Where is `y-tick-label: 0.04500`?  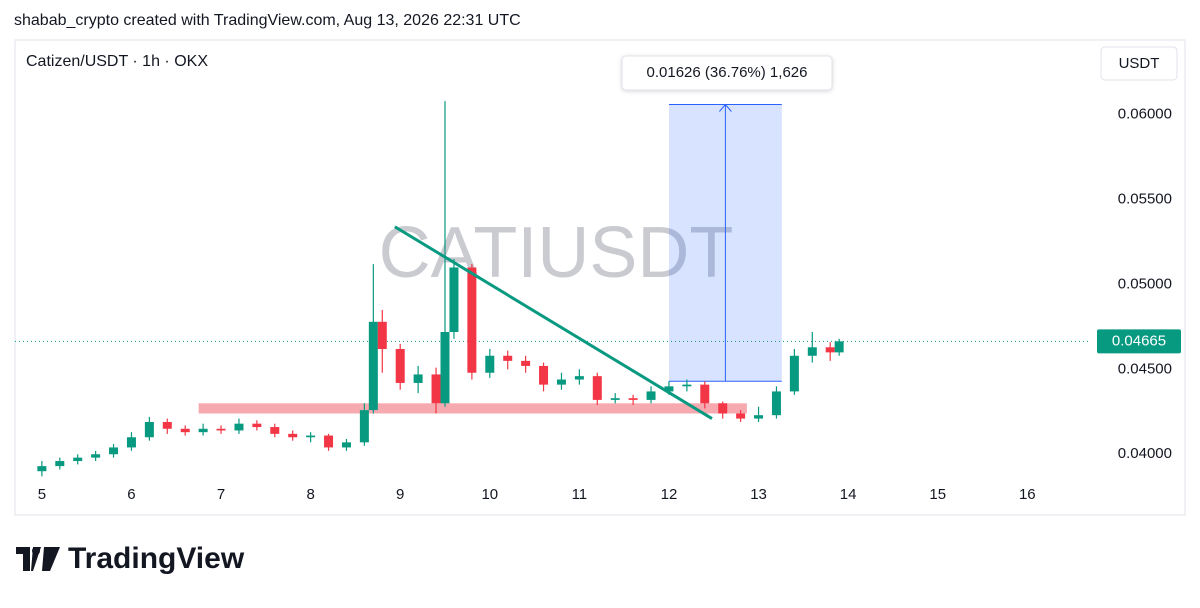 y-tick-label: 0.04500 is located at coordinates (1145, 368).